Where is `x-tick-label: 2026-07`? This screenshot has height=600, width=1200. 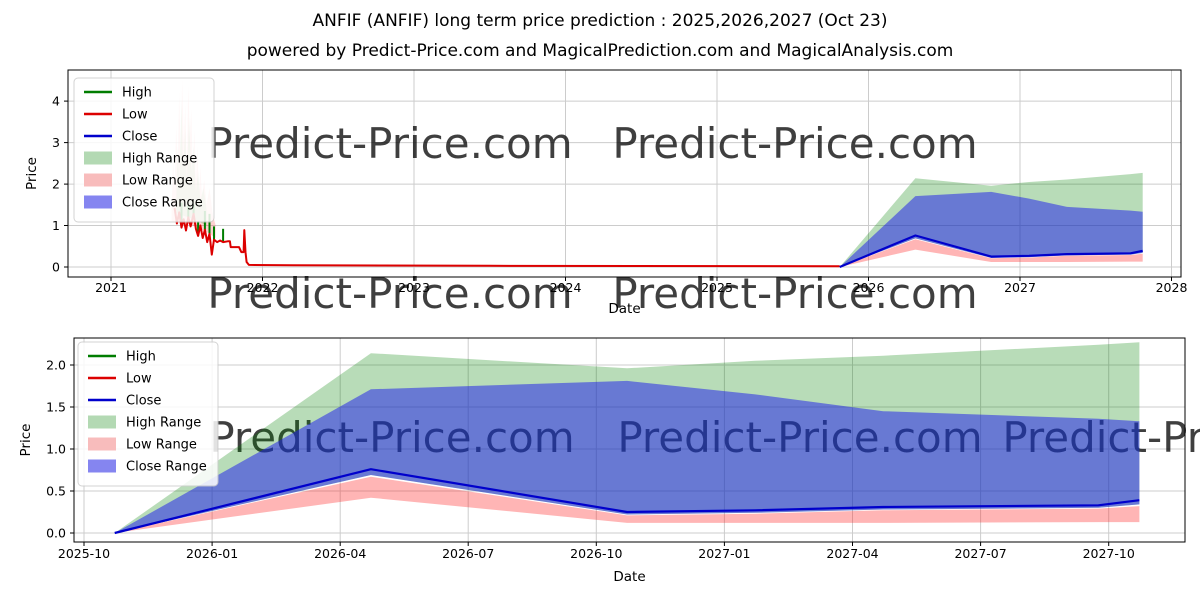
x-tick-label: 2026-07 is located at coordinates (468, 553).